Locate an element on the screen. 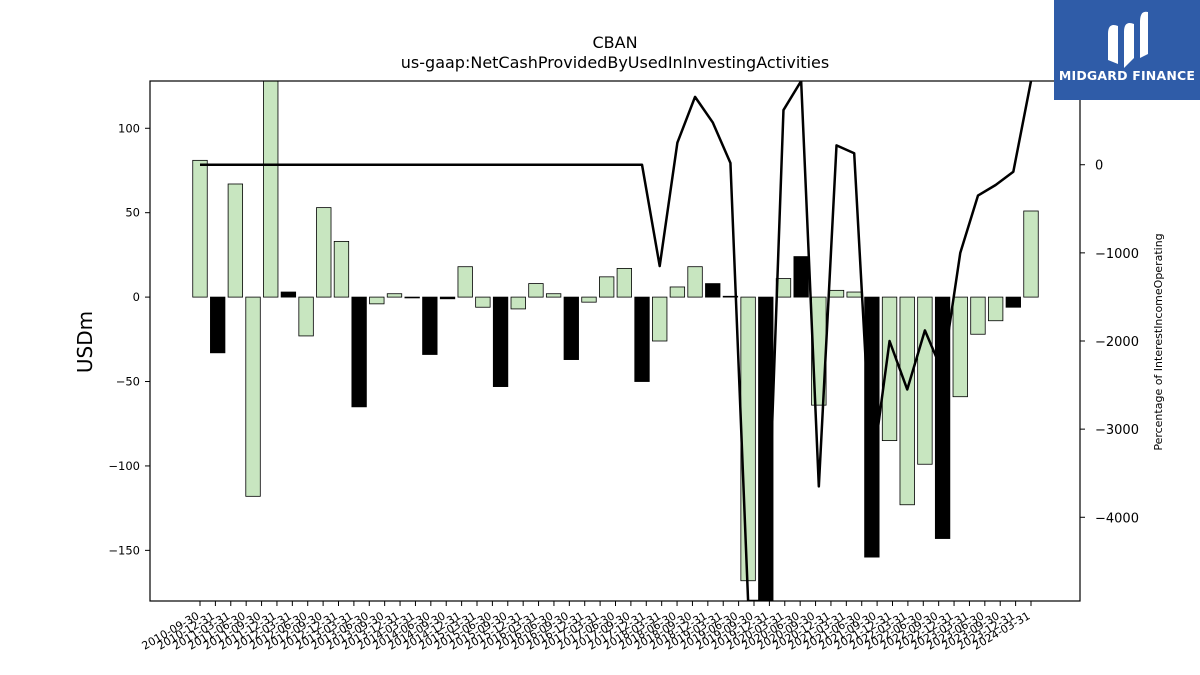  y2-tick-label: −2000 is located at coordinates (1117, 342).